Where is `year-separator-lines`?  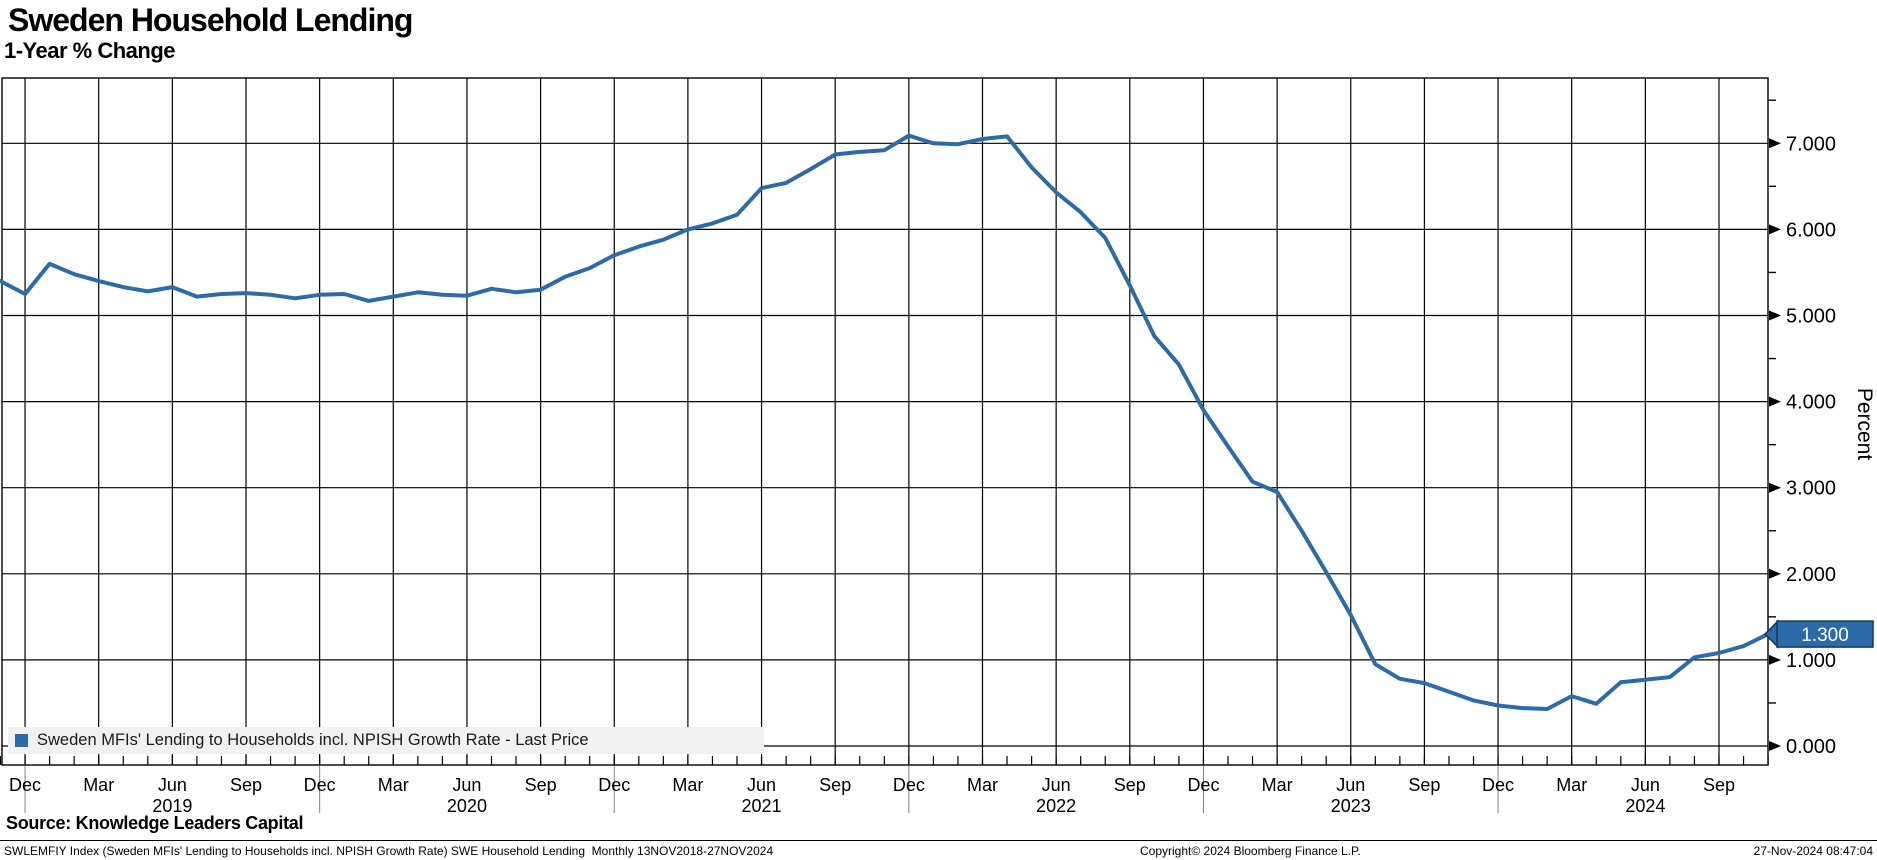
year-separator-lines is located at coordinates (761, 789).